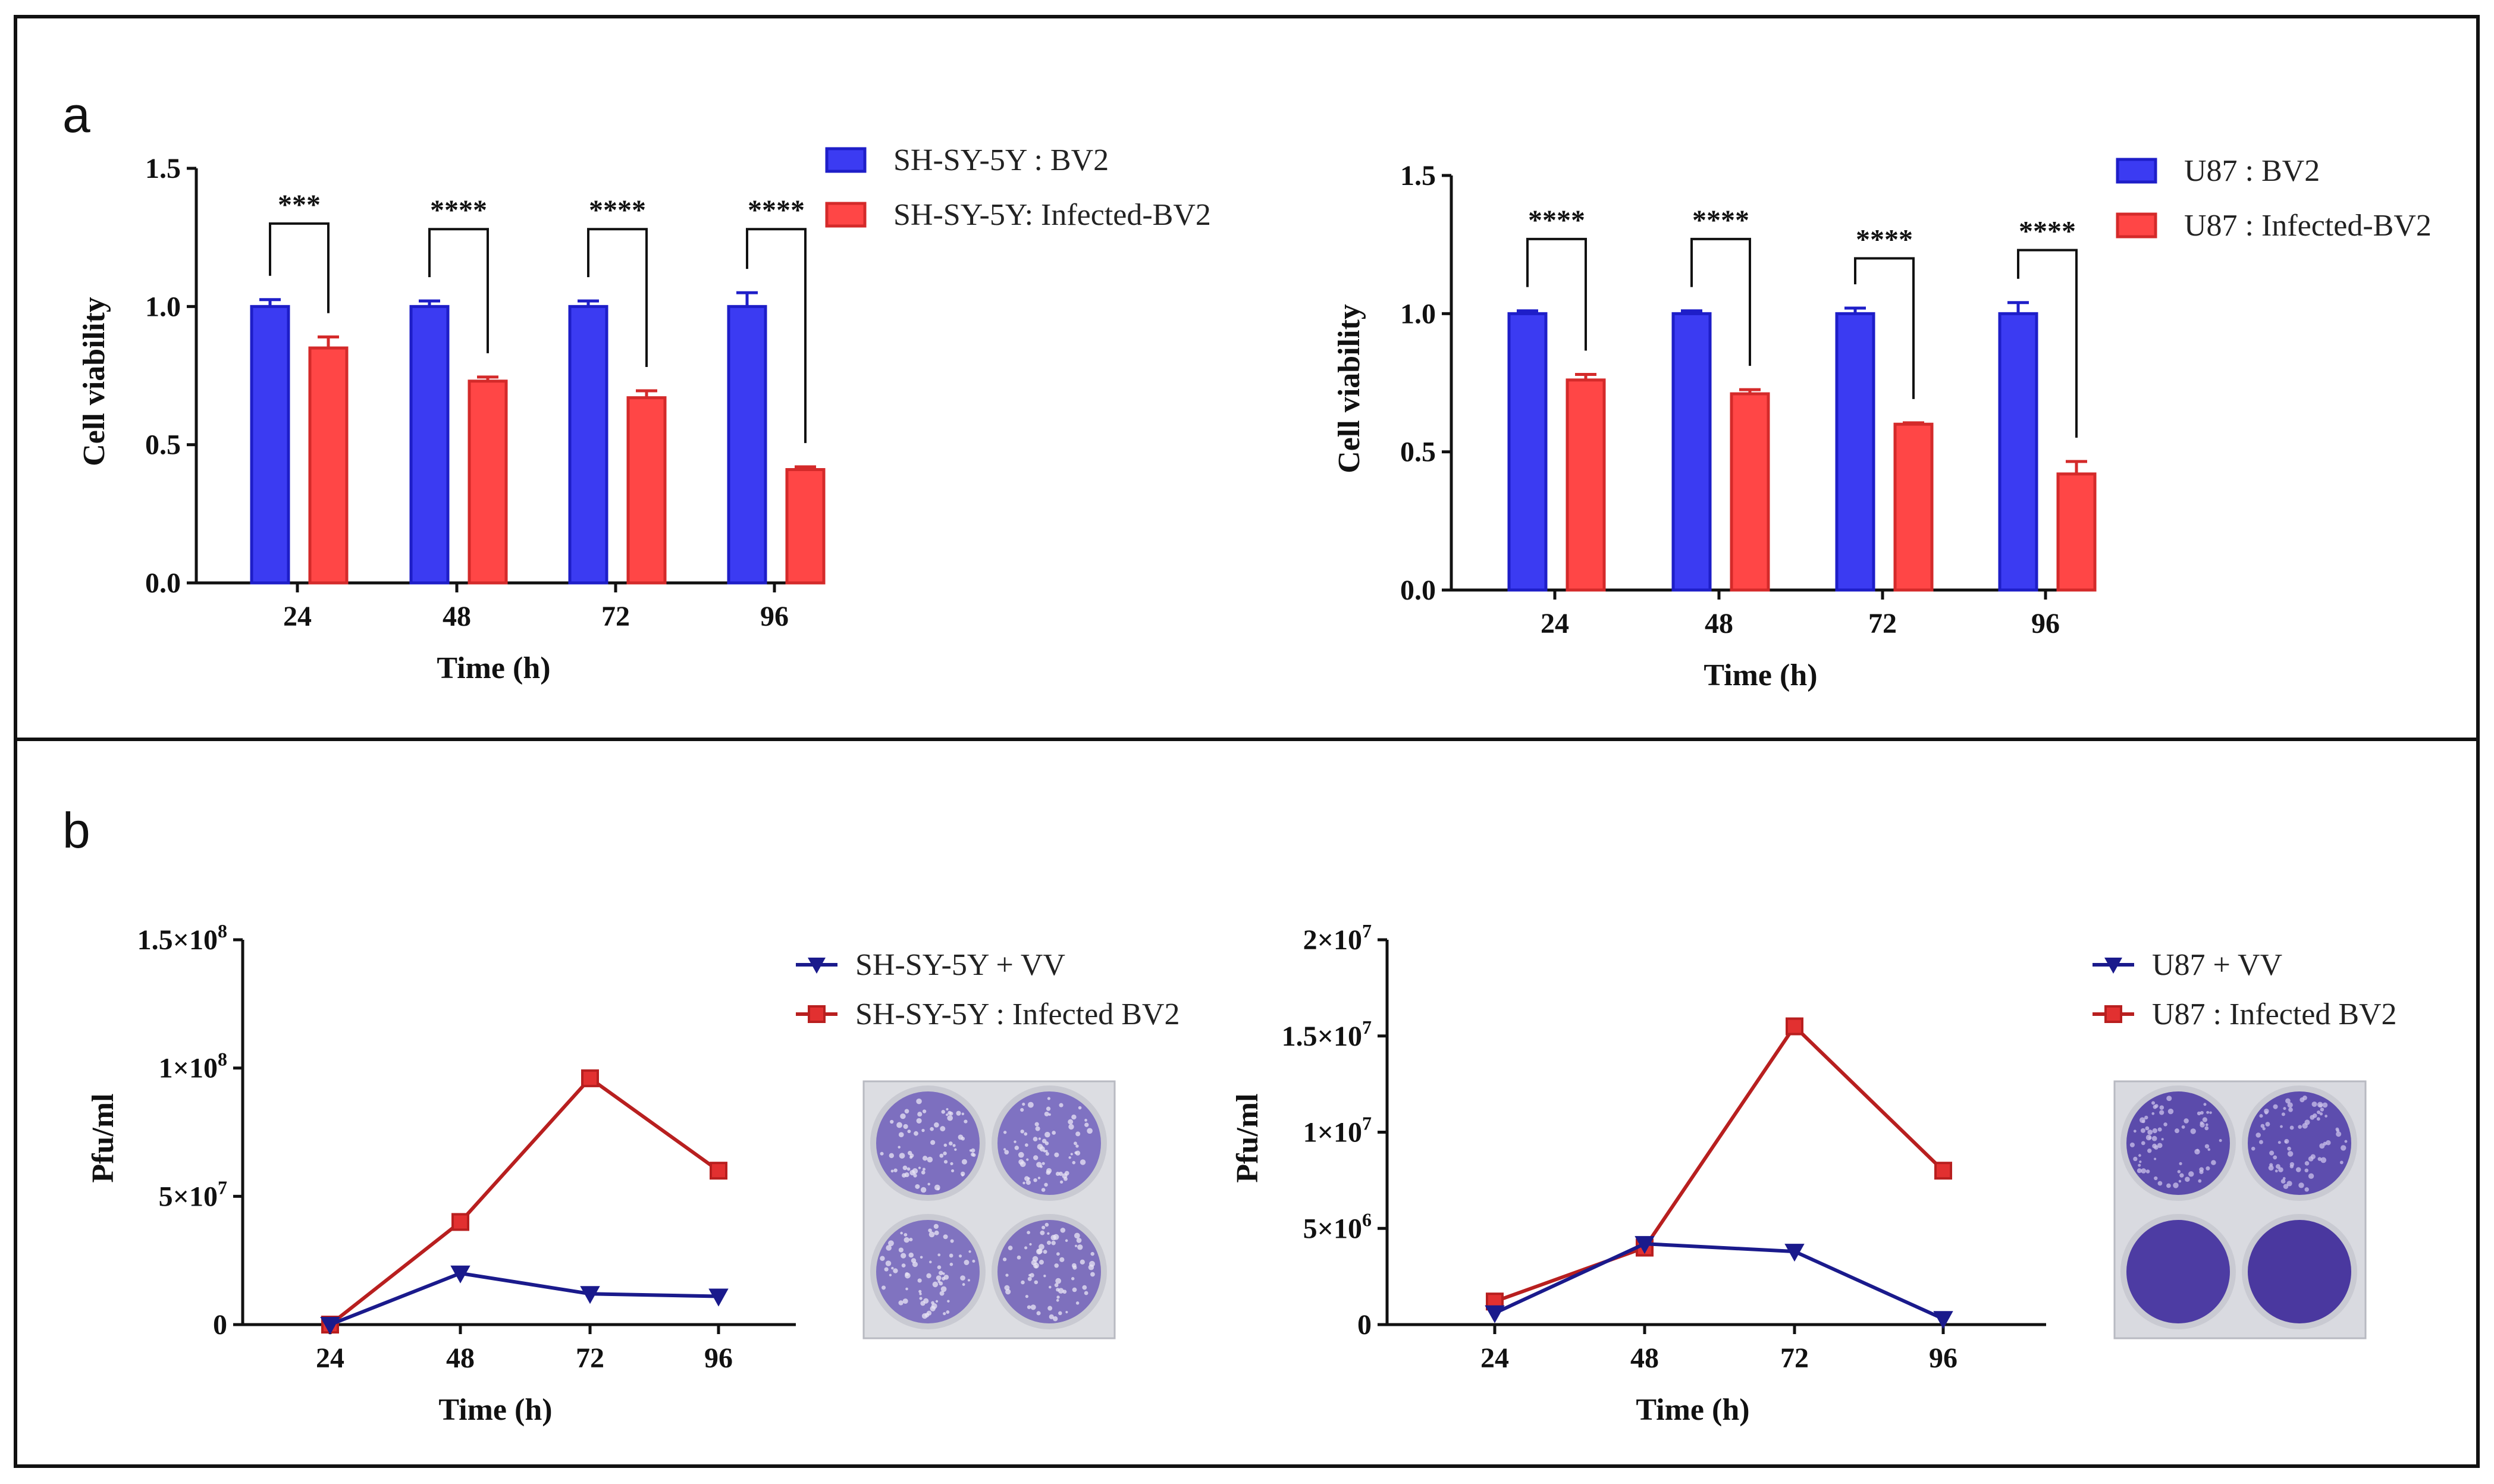  What do you see at coordinates (1367, 1219) in the screenshot?
I see `y-tick-exponent: 6` at bounding box center [1367, 1219].